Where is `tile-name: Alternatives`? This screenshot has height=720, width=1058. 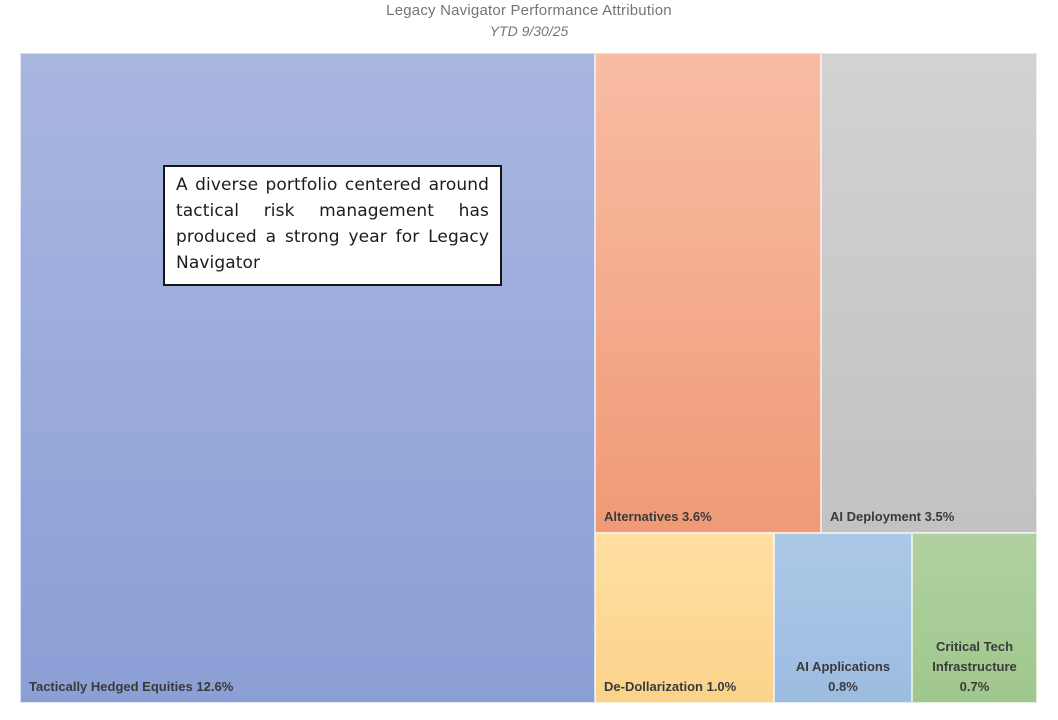 tile-name: Alternatives is located at coordinates (641, 516).